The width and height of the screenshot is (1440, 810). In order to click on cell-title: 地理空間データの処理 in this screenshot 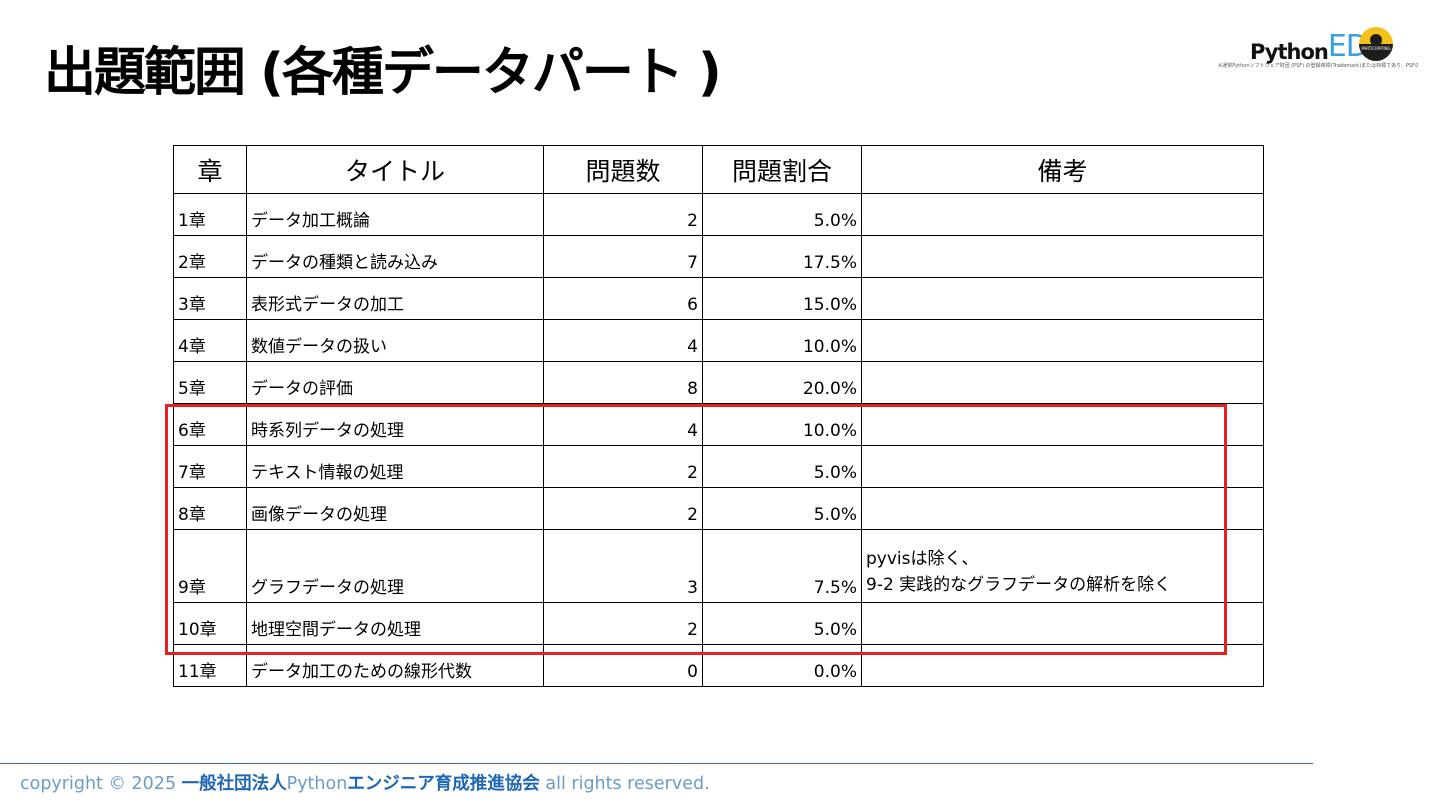, I will do `click(395, 623)`.